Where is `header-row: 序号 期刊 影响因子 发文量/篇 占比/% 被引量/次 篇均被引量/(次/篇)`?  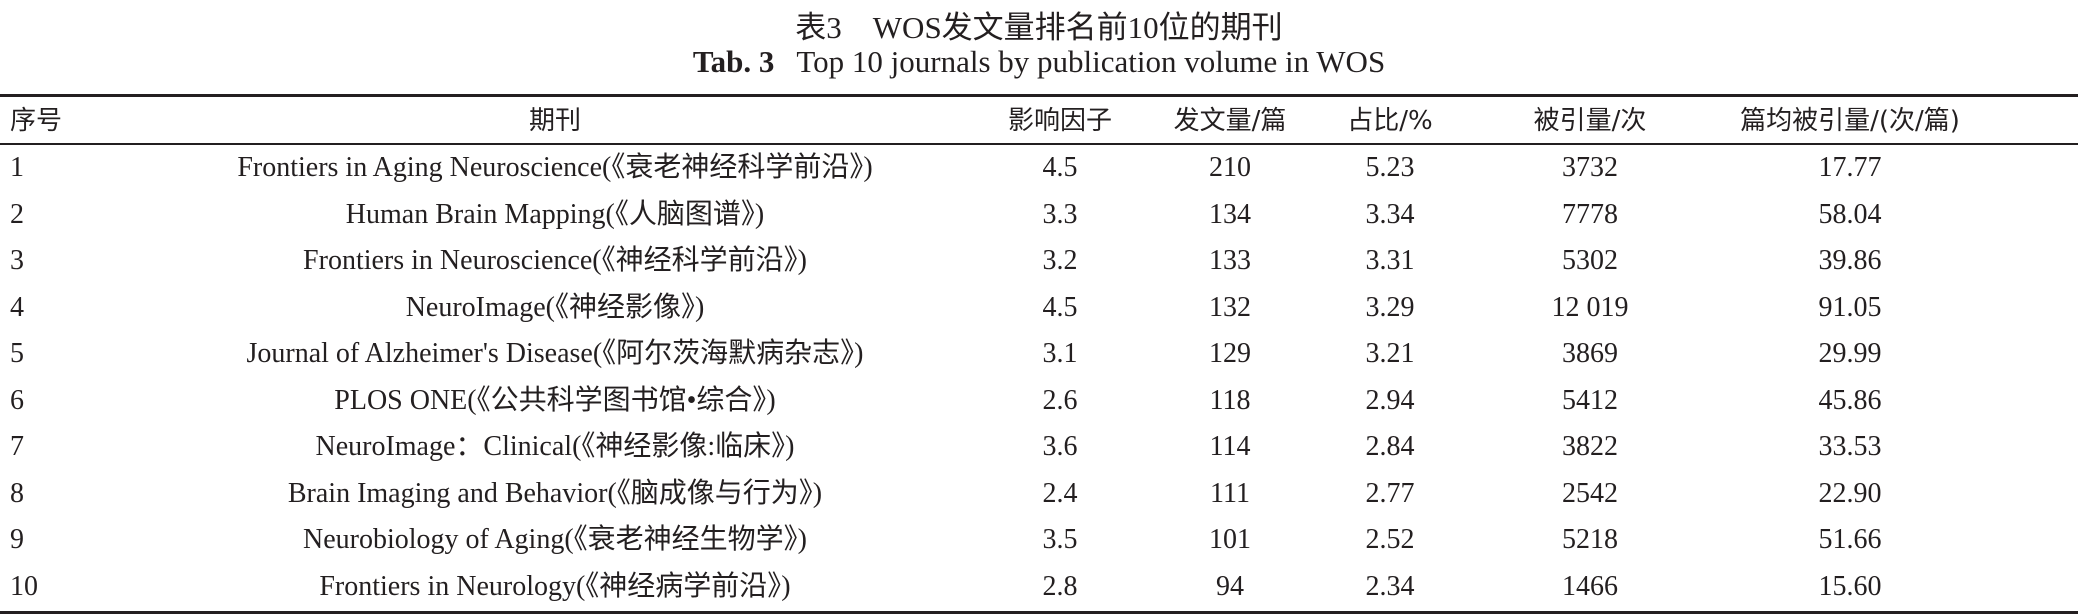
header-row: 序号 期刊 影响因子 发文量/篇 占比/% 被引量/次 篇均被引量/(次/篇) is located at coordinates (1039, 121).